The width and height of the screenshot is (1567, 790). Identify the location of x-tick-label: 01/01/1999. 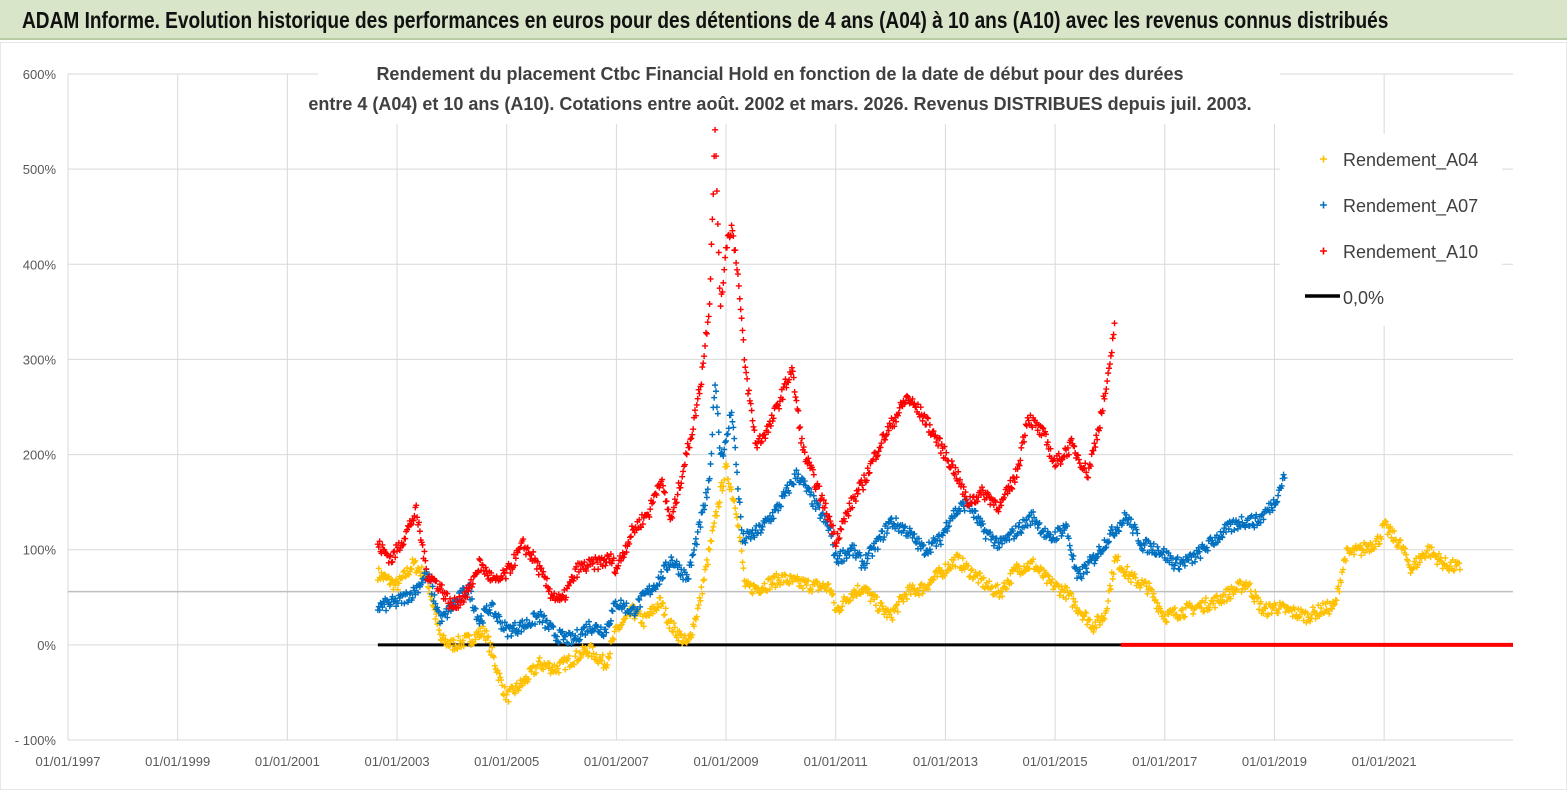
(177, 761).